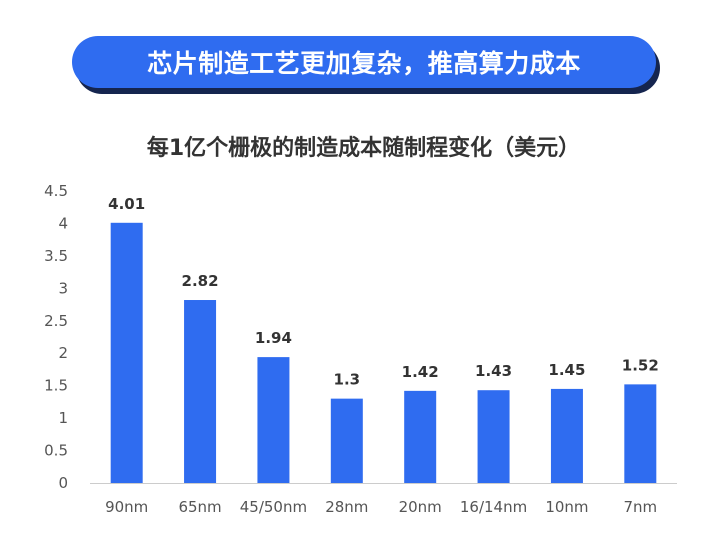 Image resolution: width=727 pixels, height=549 pixels. Describe the element at coordinates (640, 365) in the screenshot. I see `data-label: 1.52` at that location.